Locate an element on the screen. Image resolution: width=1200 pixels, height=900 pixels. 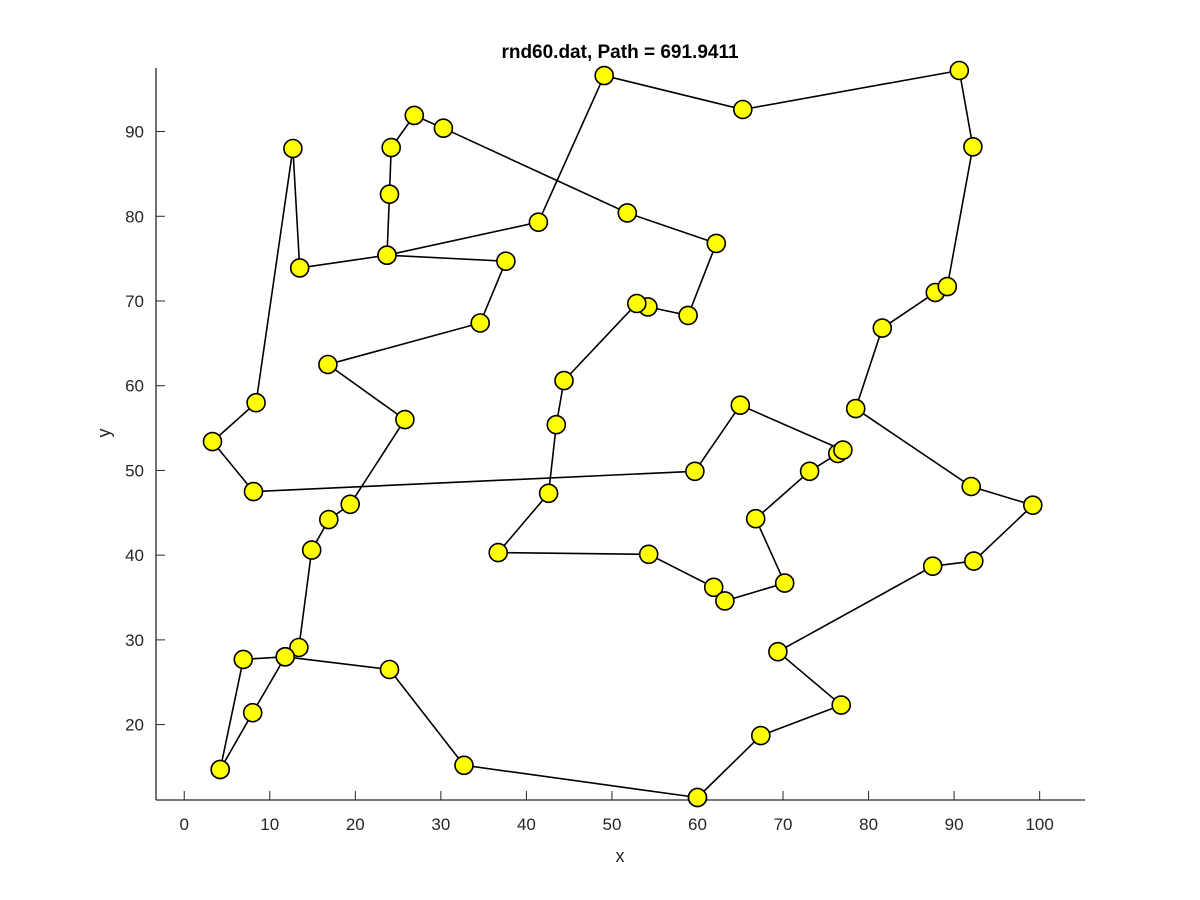
y-axis-label: y is located at coordinates (104, 433).